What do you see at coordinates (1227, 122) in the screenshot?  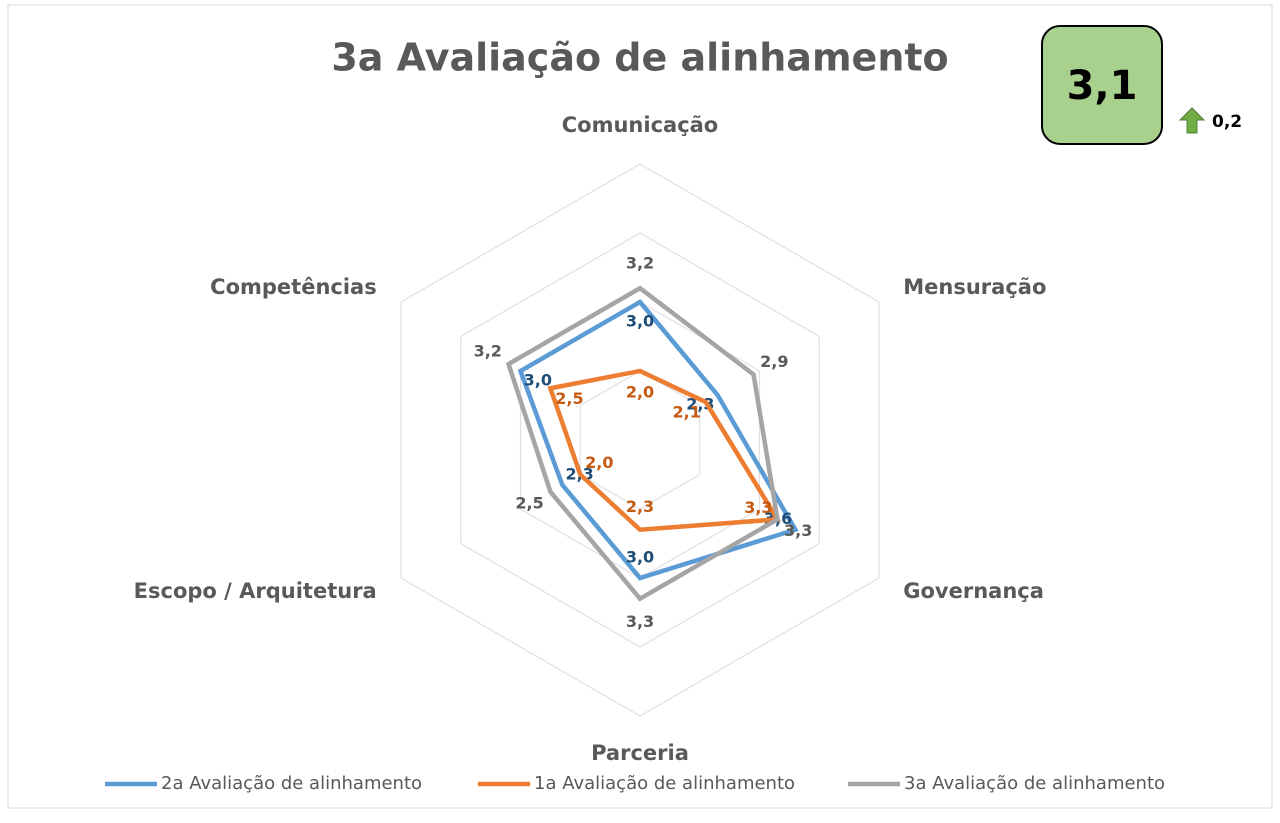 I see `kpi-change: 0,2` at bounding box center [1227, 122].